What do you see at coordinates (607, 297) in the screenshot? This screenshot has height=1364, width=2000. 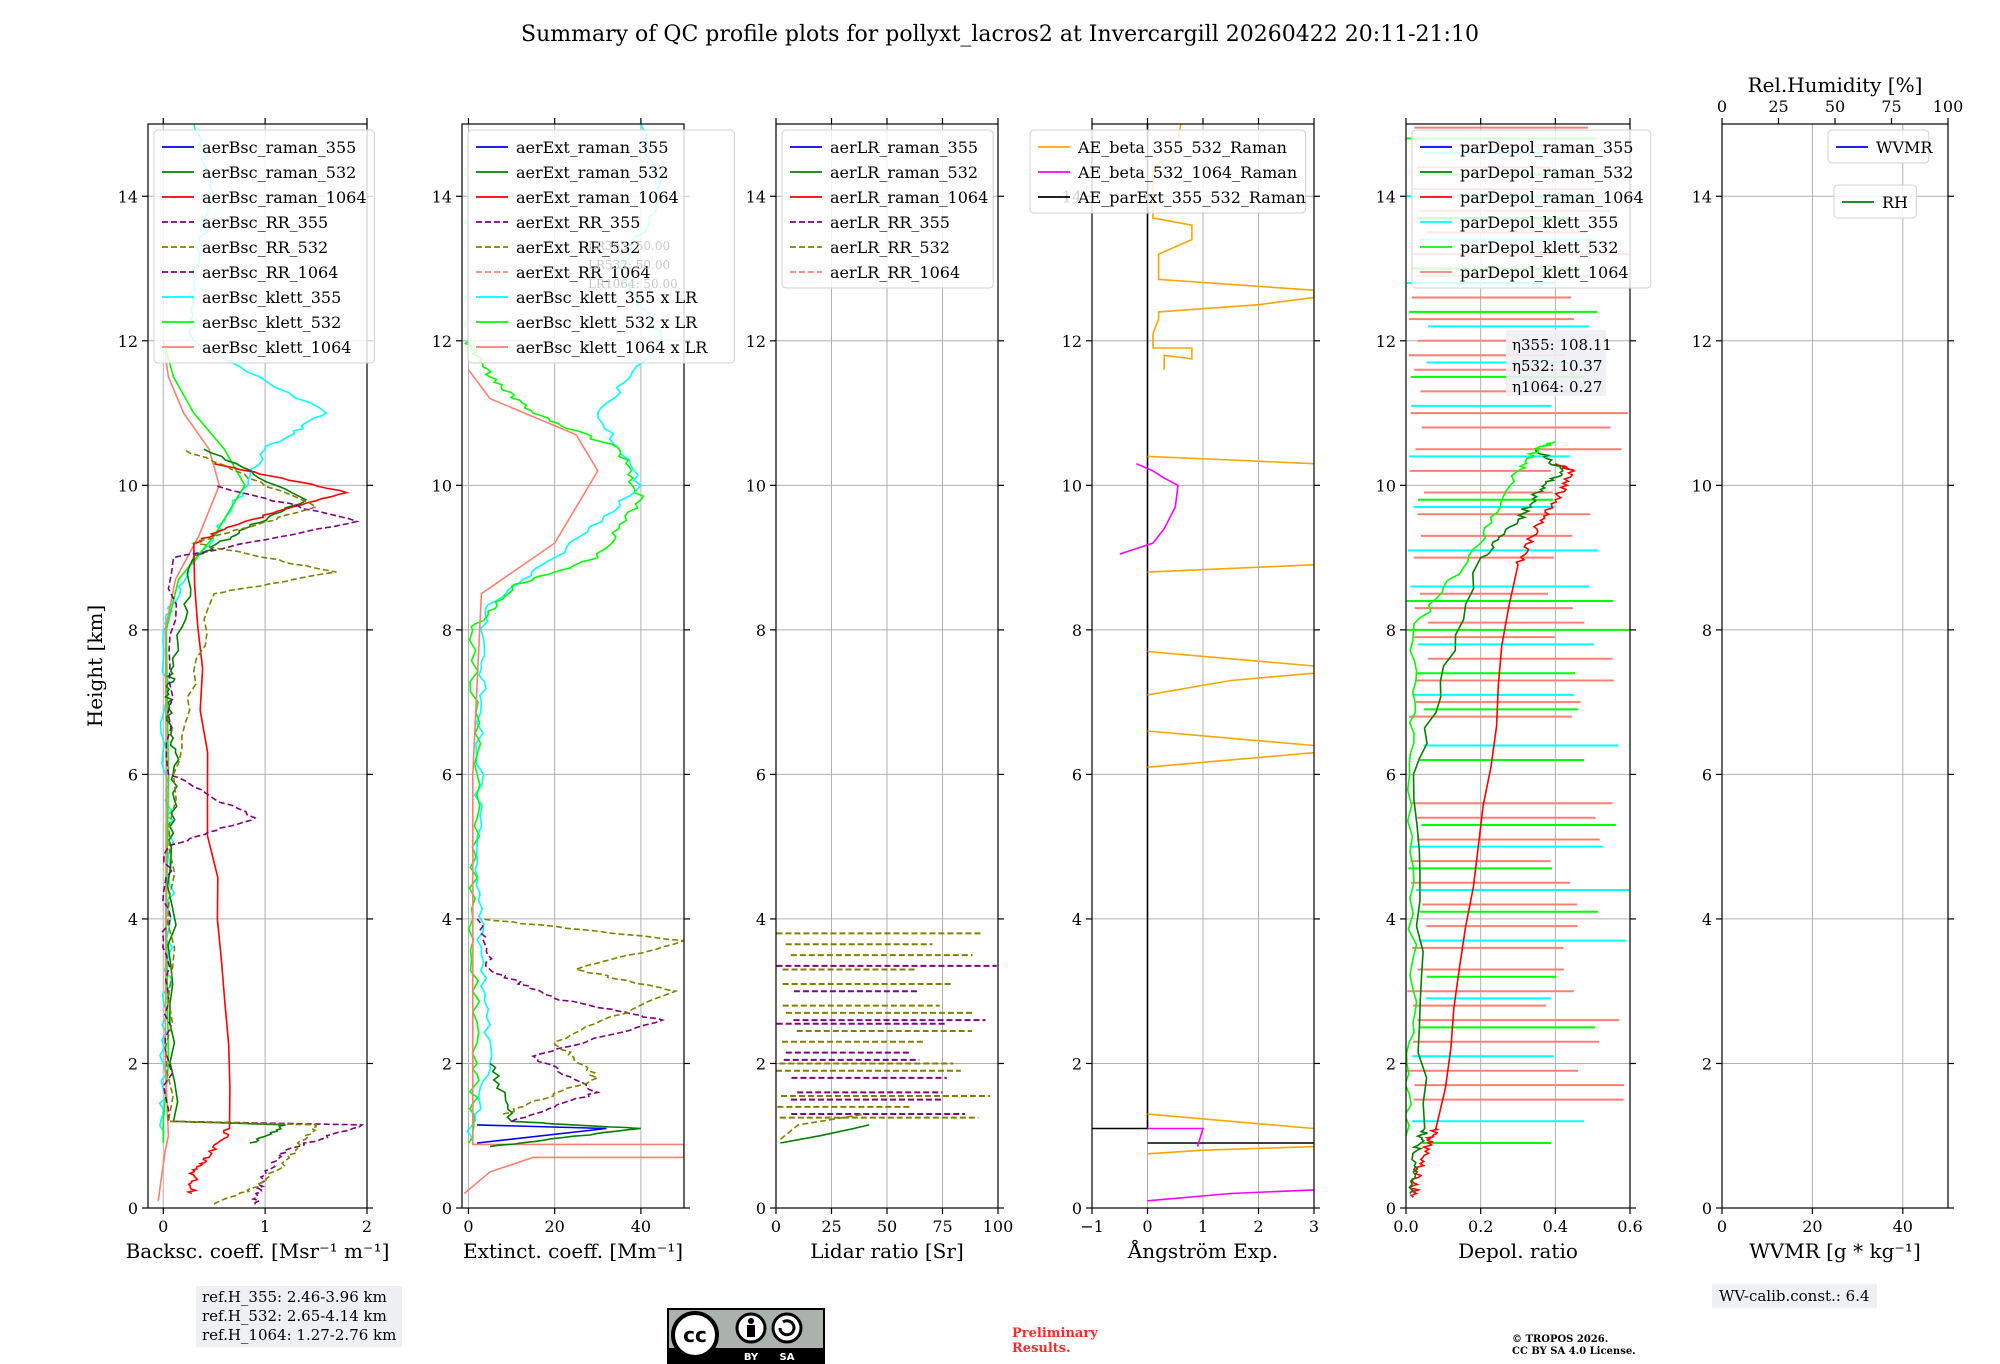 I see `legend-label: aerBsc_klett_355 x LR` at bounding box center [607, 297].